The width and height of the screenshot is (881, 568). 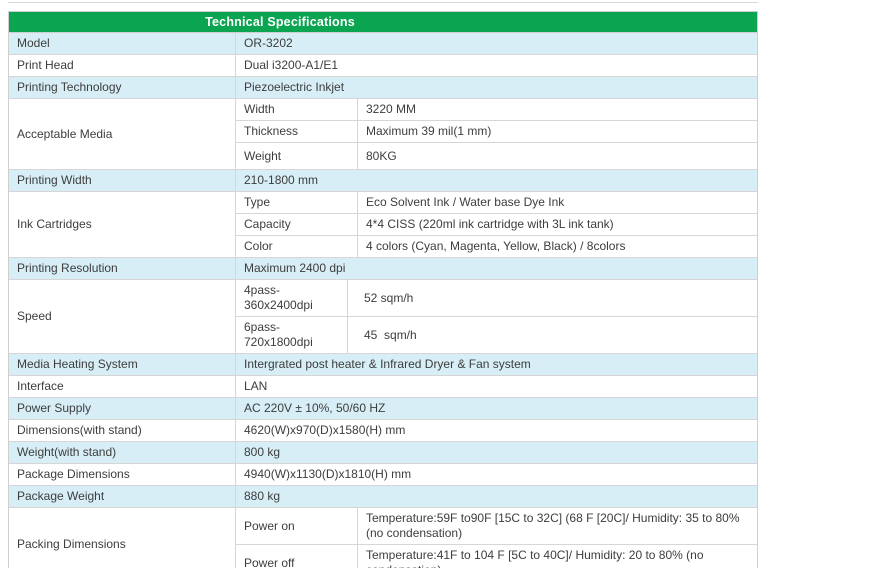 What do you see at coordinates (383, 181) in the screenshot?
I see `table-row: Printing Width 210-1800 mm` at bounding box center [383, 181].